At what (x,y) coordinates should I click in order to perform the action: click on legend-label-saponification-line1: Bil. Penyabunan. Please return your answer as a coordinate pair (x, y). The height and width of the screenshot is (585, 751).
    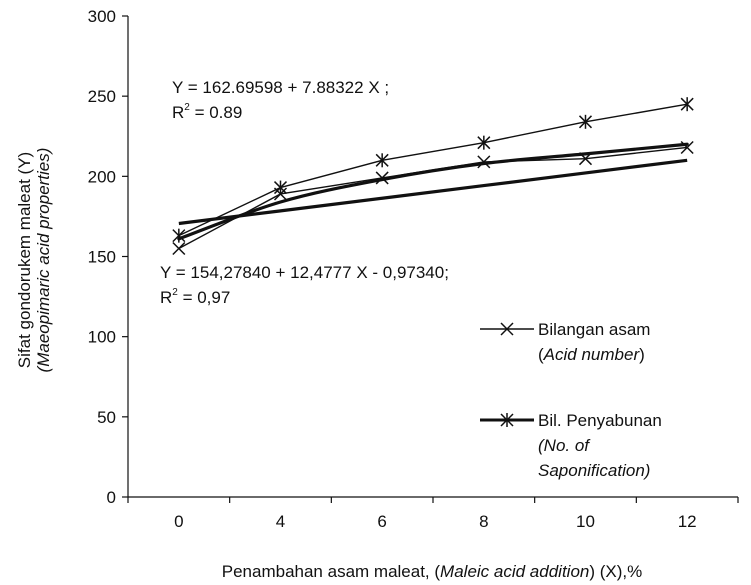
    Looking at the image, I should click on (600, 420).